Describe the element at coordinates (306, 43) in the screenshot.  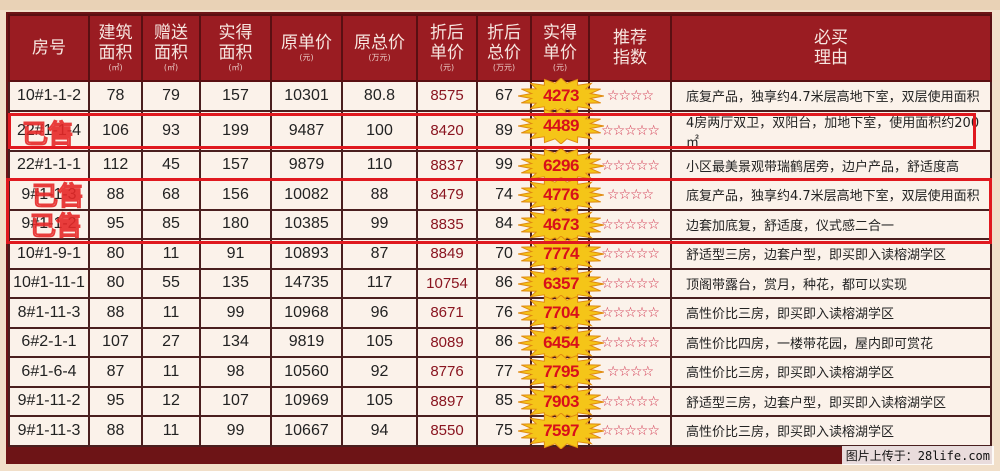
I see `header-label: 原单价` at that location.